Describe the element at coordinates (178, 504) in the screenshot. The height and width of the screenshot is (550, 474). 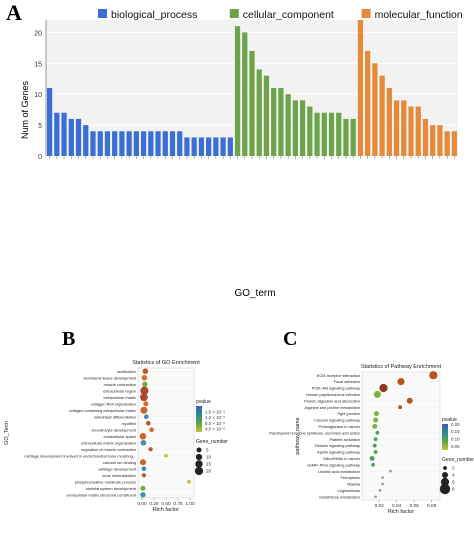
I see `panel-b-xtick-label: 0.75` at that location.